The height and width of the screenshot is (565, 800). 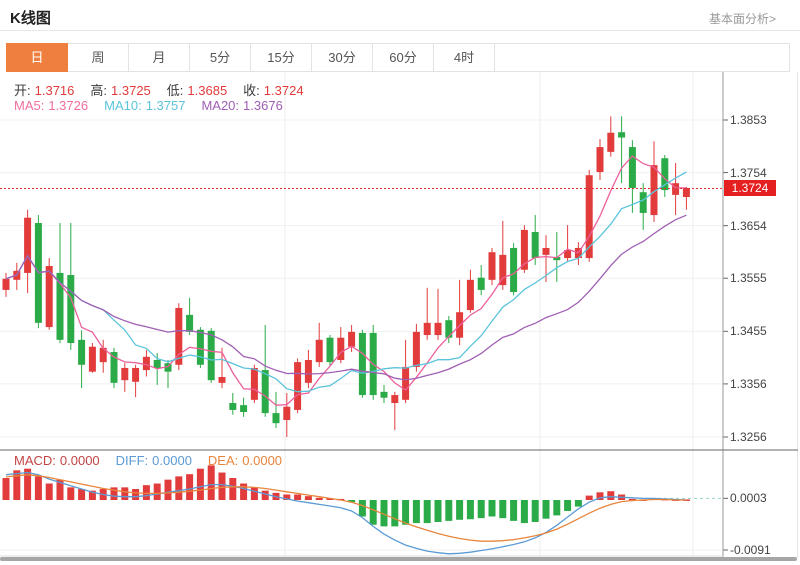 I want to click on tab-period-7: 4时, so click(x=464, y=57).